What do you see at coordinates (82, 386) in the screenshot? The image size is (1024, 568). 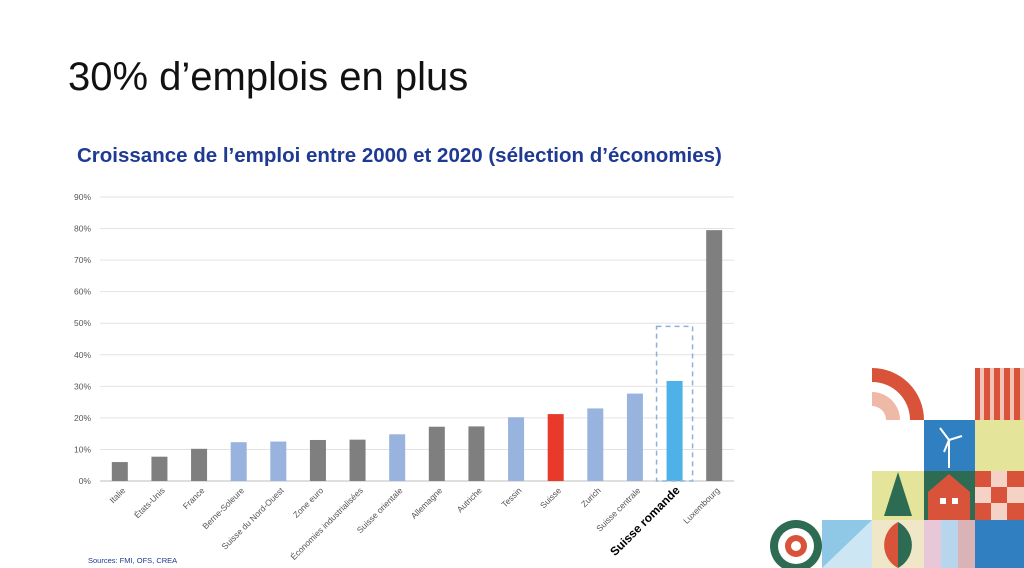 I see `y-tick-label: 30%` at bounding box center [82, 386].